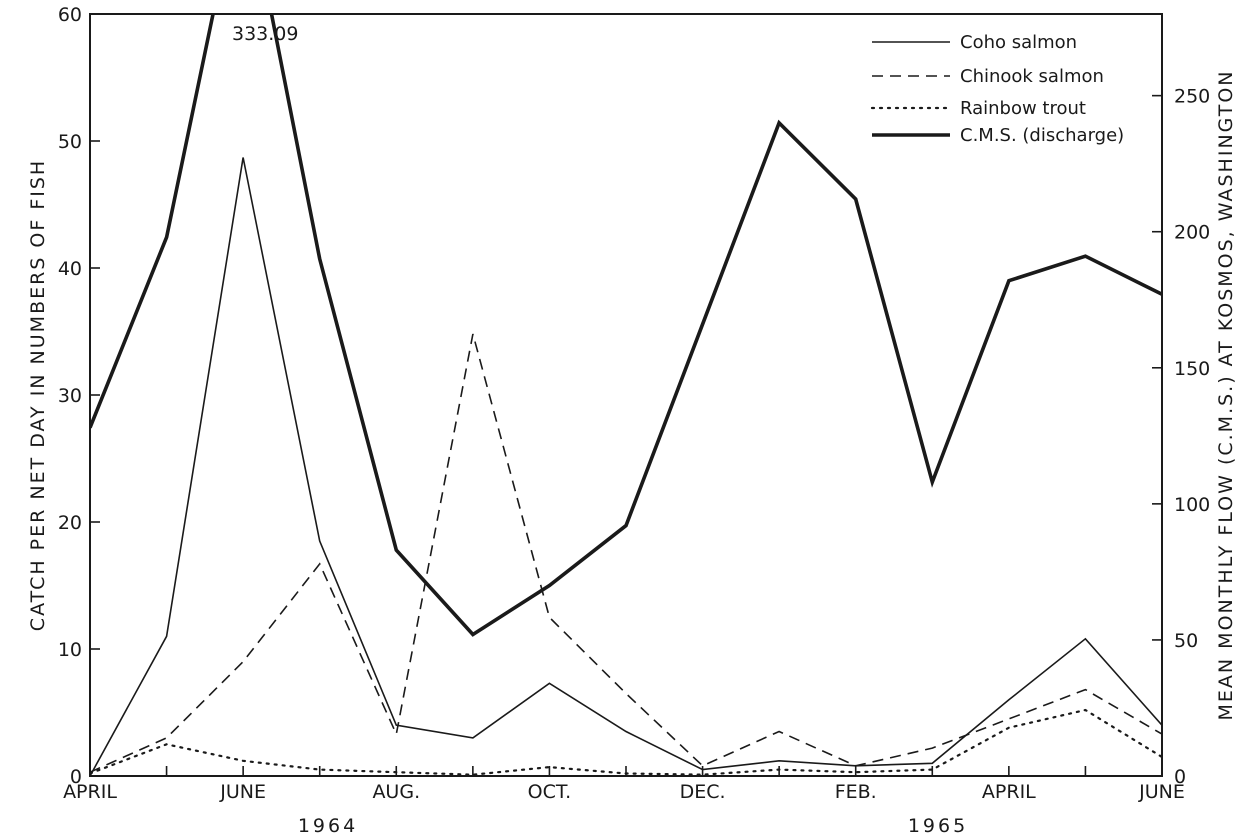 The image size is (1251, 839). I want to click on x-axis: APRIL JUNE AUG. OCT. DEC. FEB. APRIL JUNE, so click(624, 784).